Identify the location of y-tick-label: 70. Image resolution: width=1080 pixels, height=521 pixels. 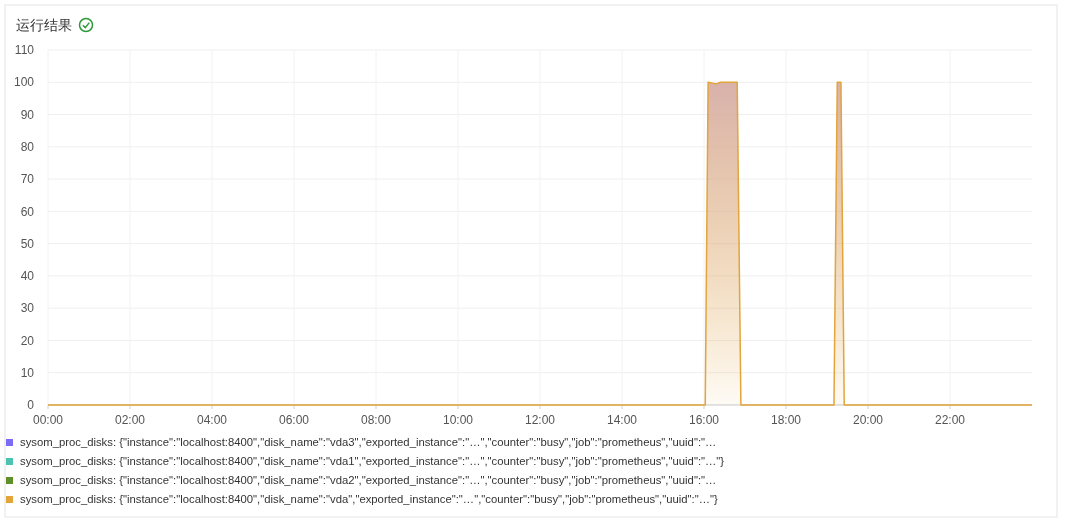
(27, 179).